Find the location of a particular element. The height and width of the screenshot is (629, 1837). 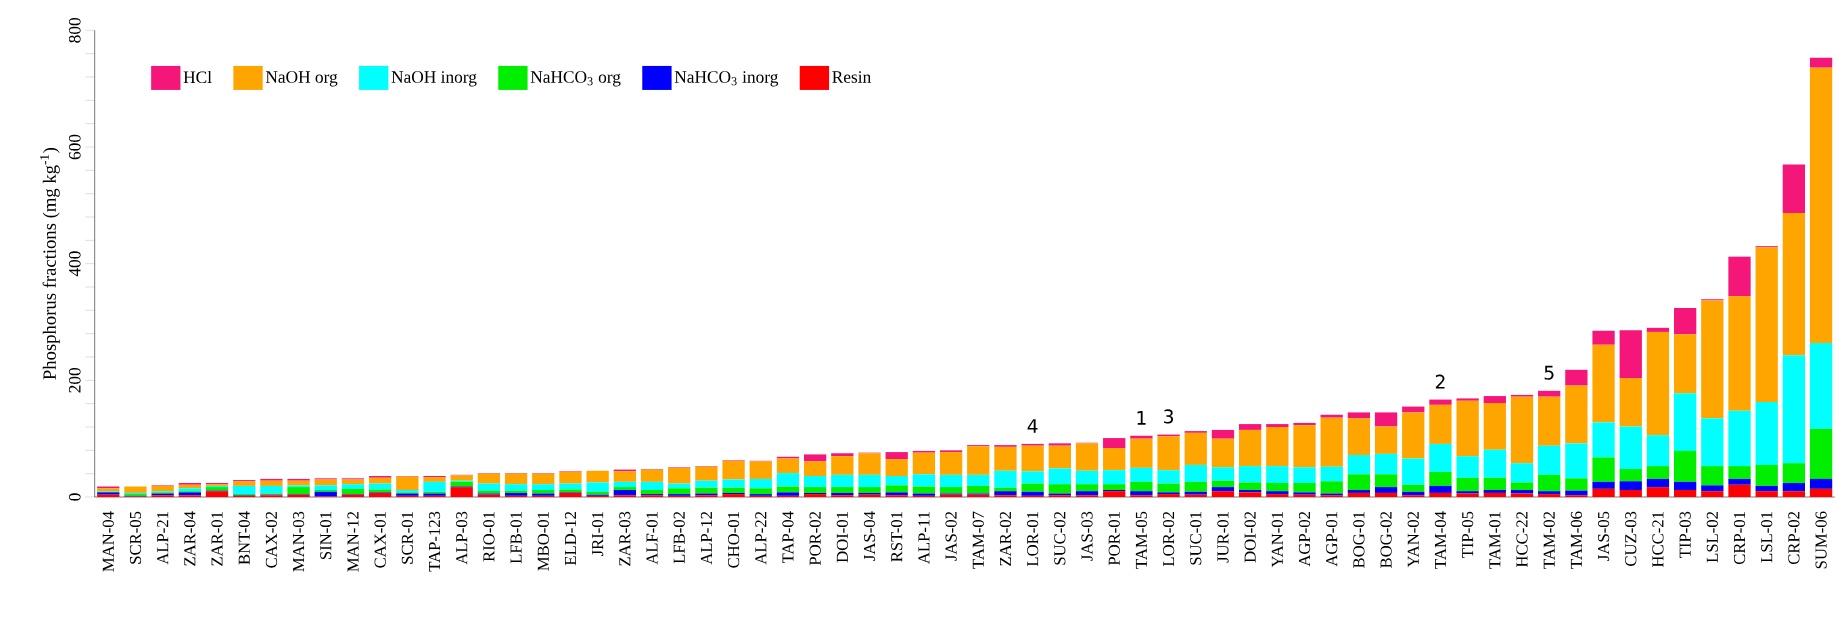

y-axis-title: Phosphorus fractions (mg kg$^{-1}$) is located at coordinates (50, 264).